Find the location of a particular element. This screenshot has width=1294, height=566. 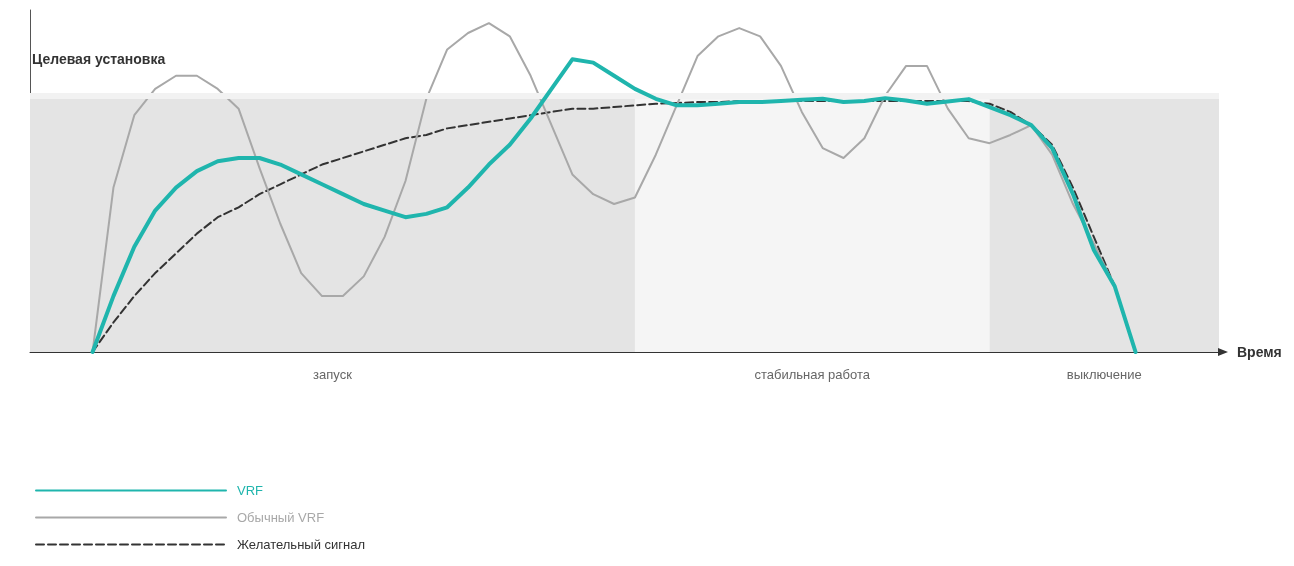

text: VRF is located at coordinates (250, 490).